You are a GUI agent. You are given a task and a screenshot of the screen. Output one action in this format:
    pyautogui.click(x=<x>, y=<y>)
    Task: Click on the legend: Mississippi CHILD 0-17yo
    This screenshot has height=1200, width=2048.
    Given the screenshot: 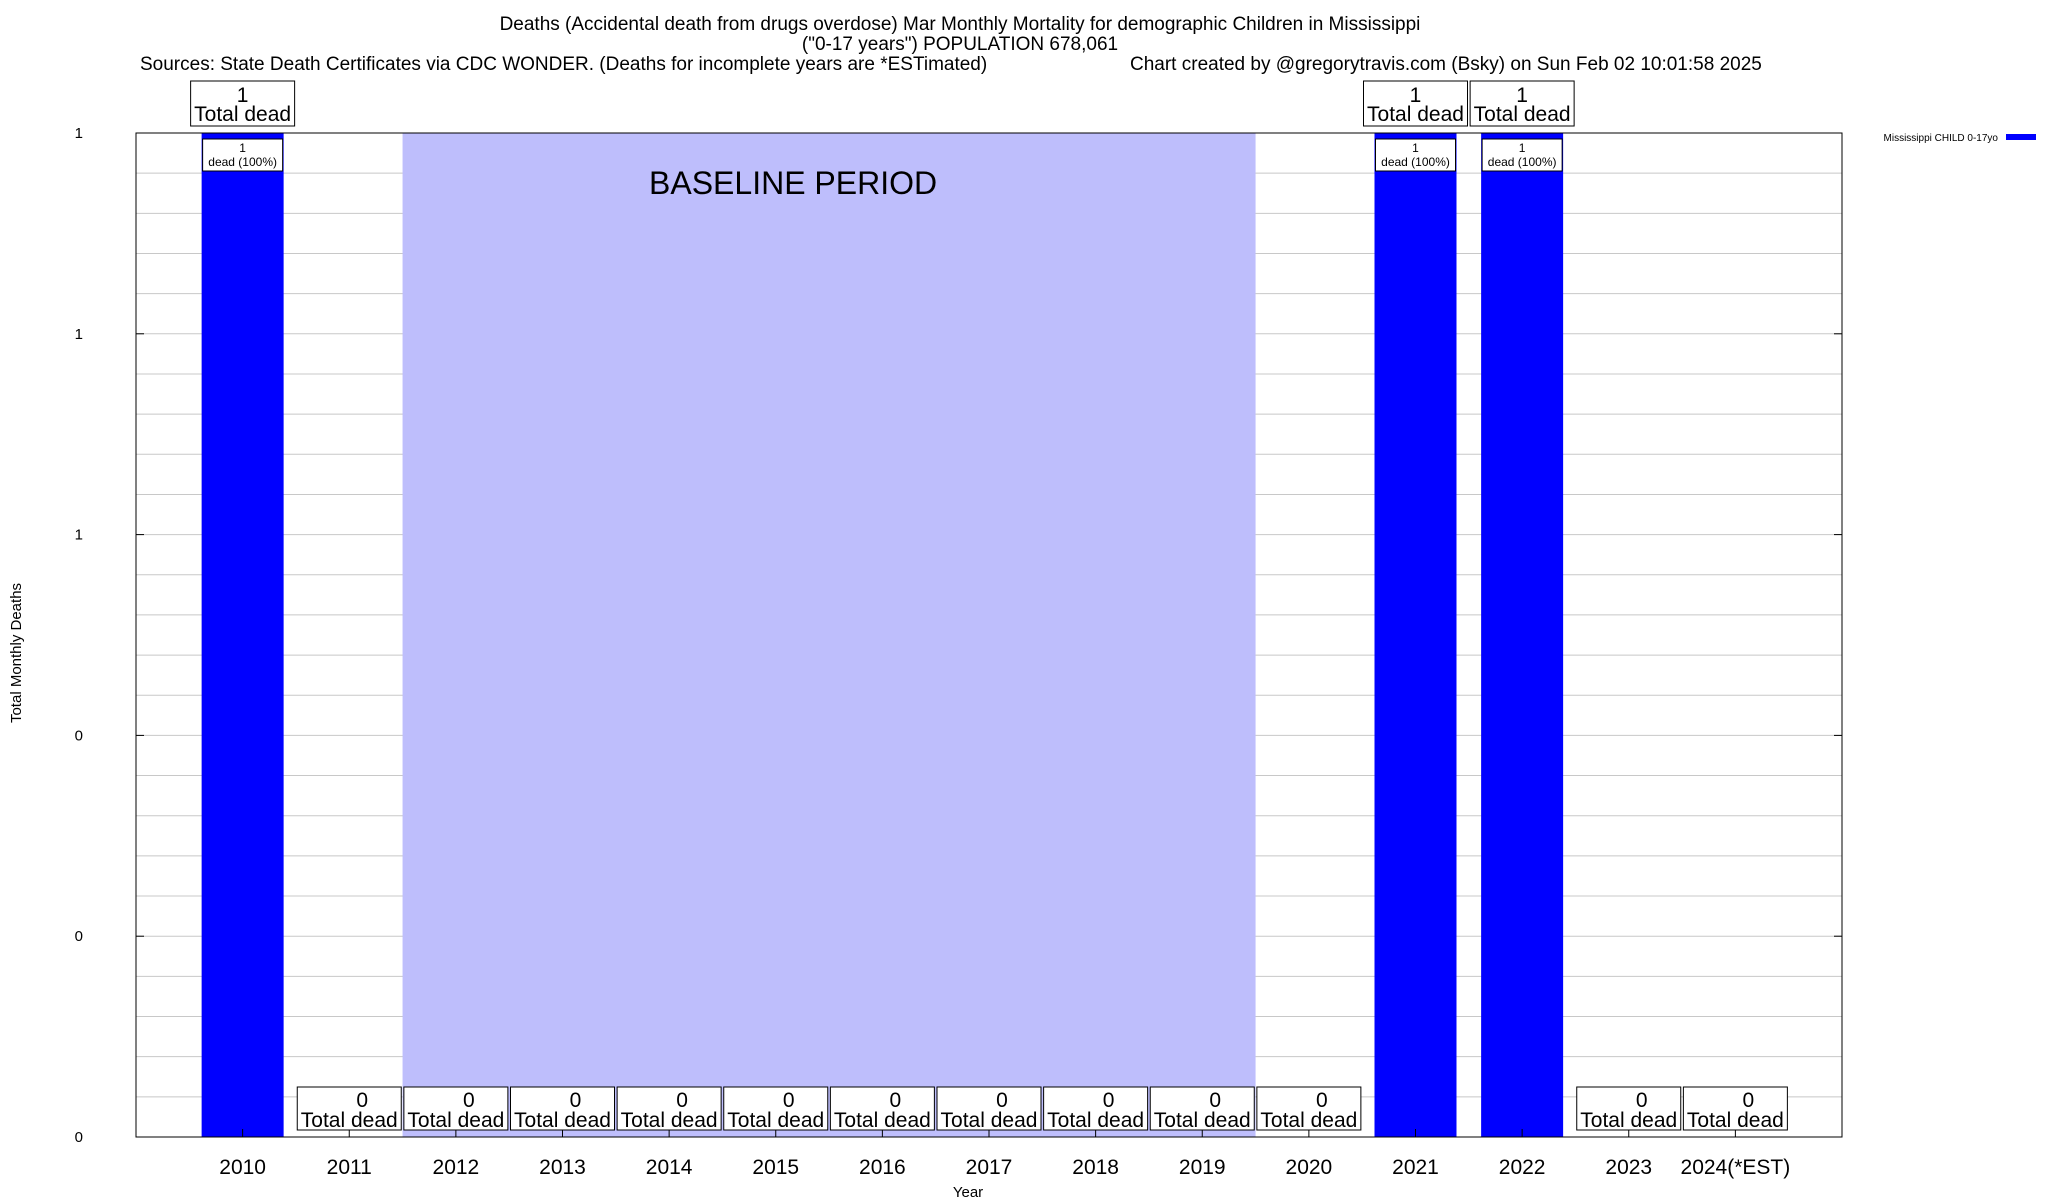 What is the action you would take?
    pyautogui.click(x=1960, y=138)
    